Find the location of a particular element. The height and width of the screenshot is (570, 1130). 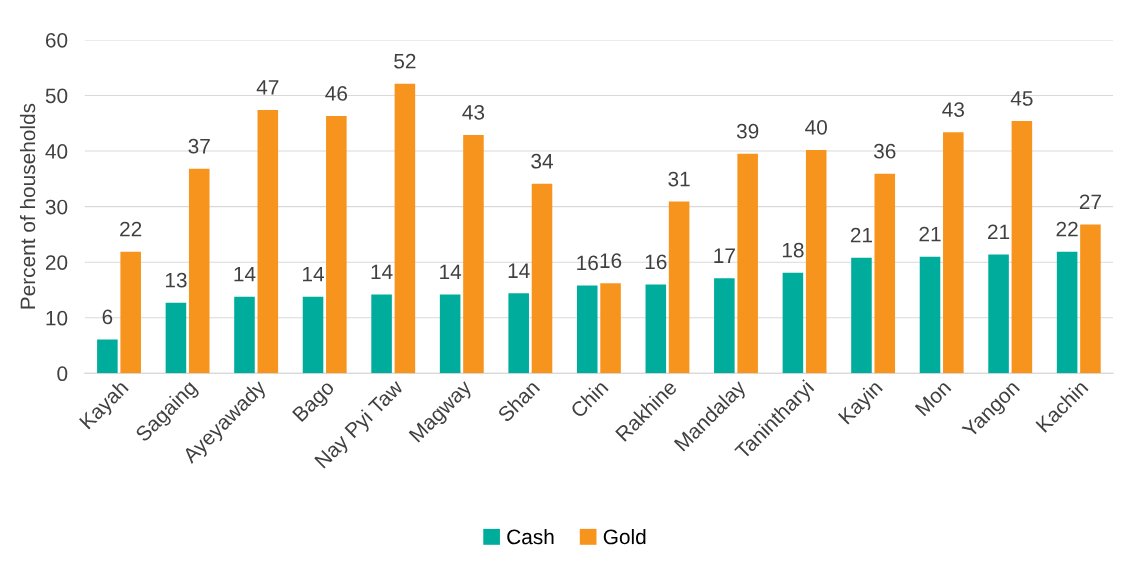

y-tick-label: 10 is located at coordinates (57, 318).